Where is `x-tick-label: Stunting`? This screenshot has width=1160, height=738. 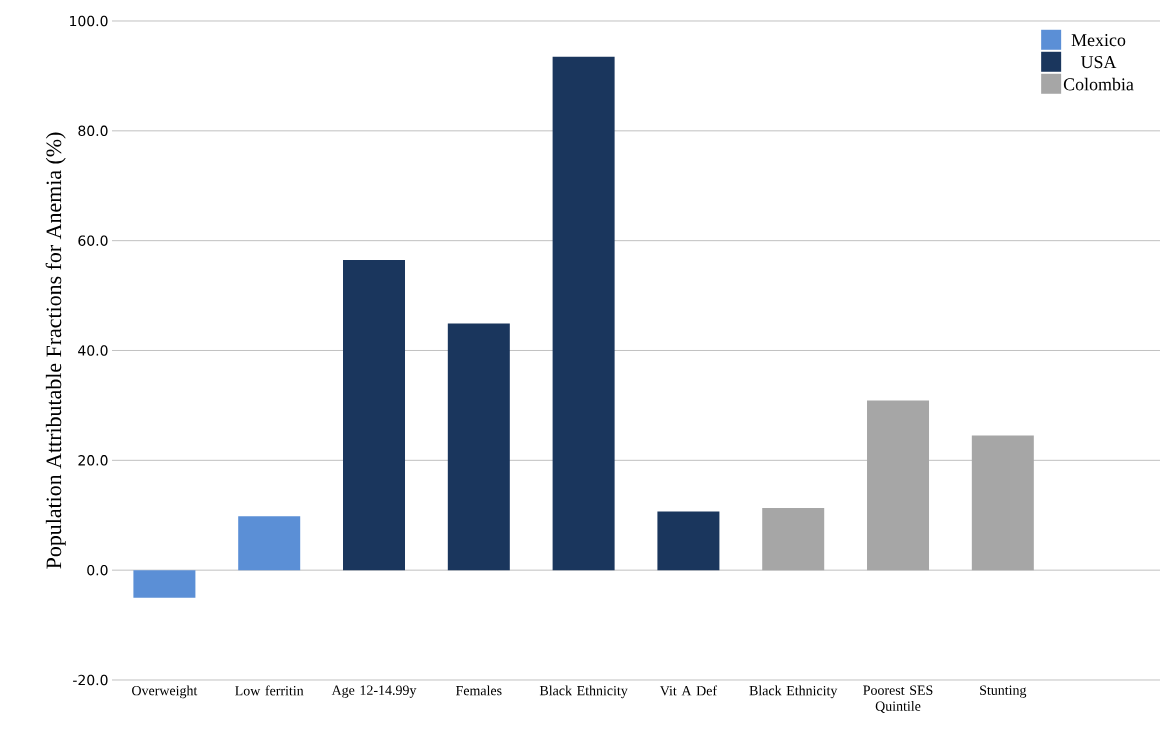
x-tick-label: Stunting is located at coordinates (1003, 691).